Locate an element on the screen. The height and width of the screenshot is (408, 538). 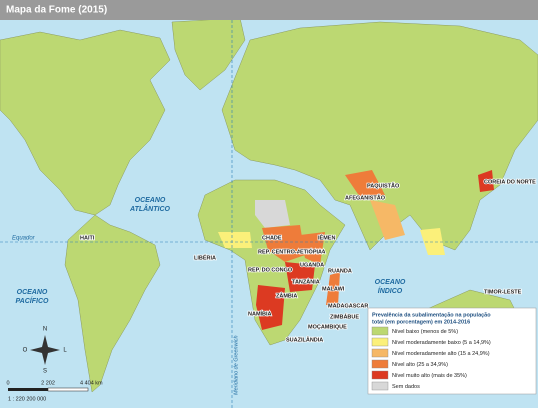
legend-label: Sem dados is located at coordinates (406, 387).